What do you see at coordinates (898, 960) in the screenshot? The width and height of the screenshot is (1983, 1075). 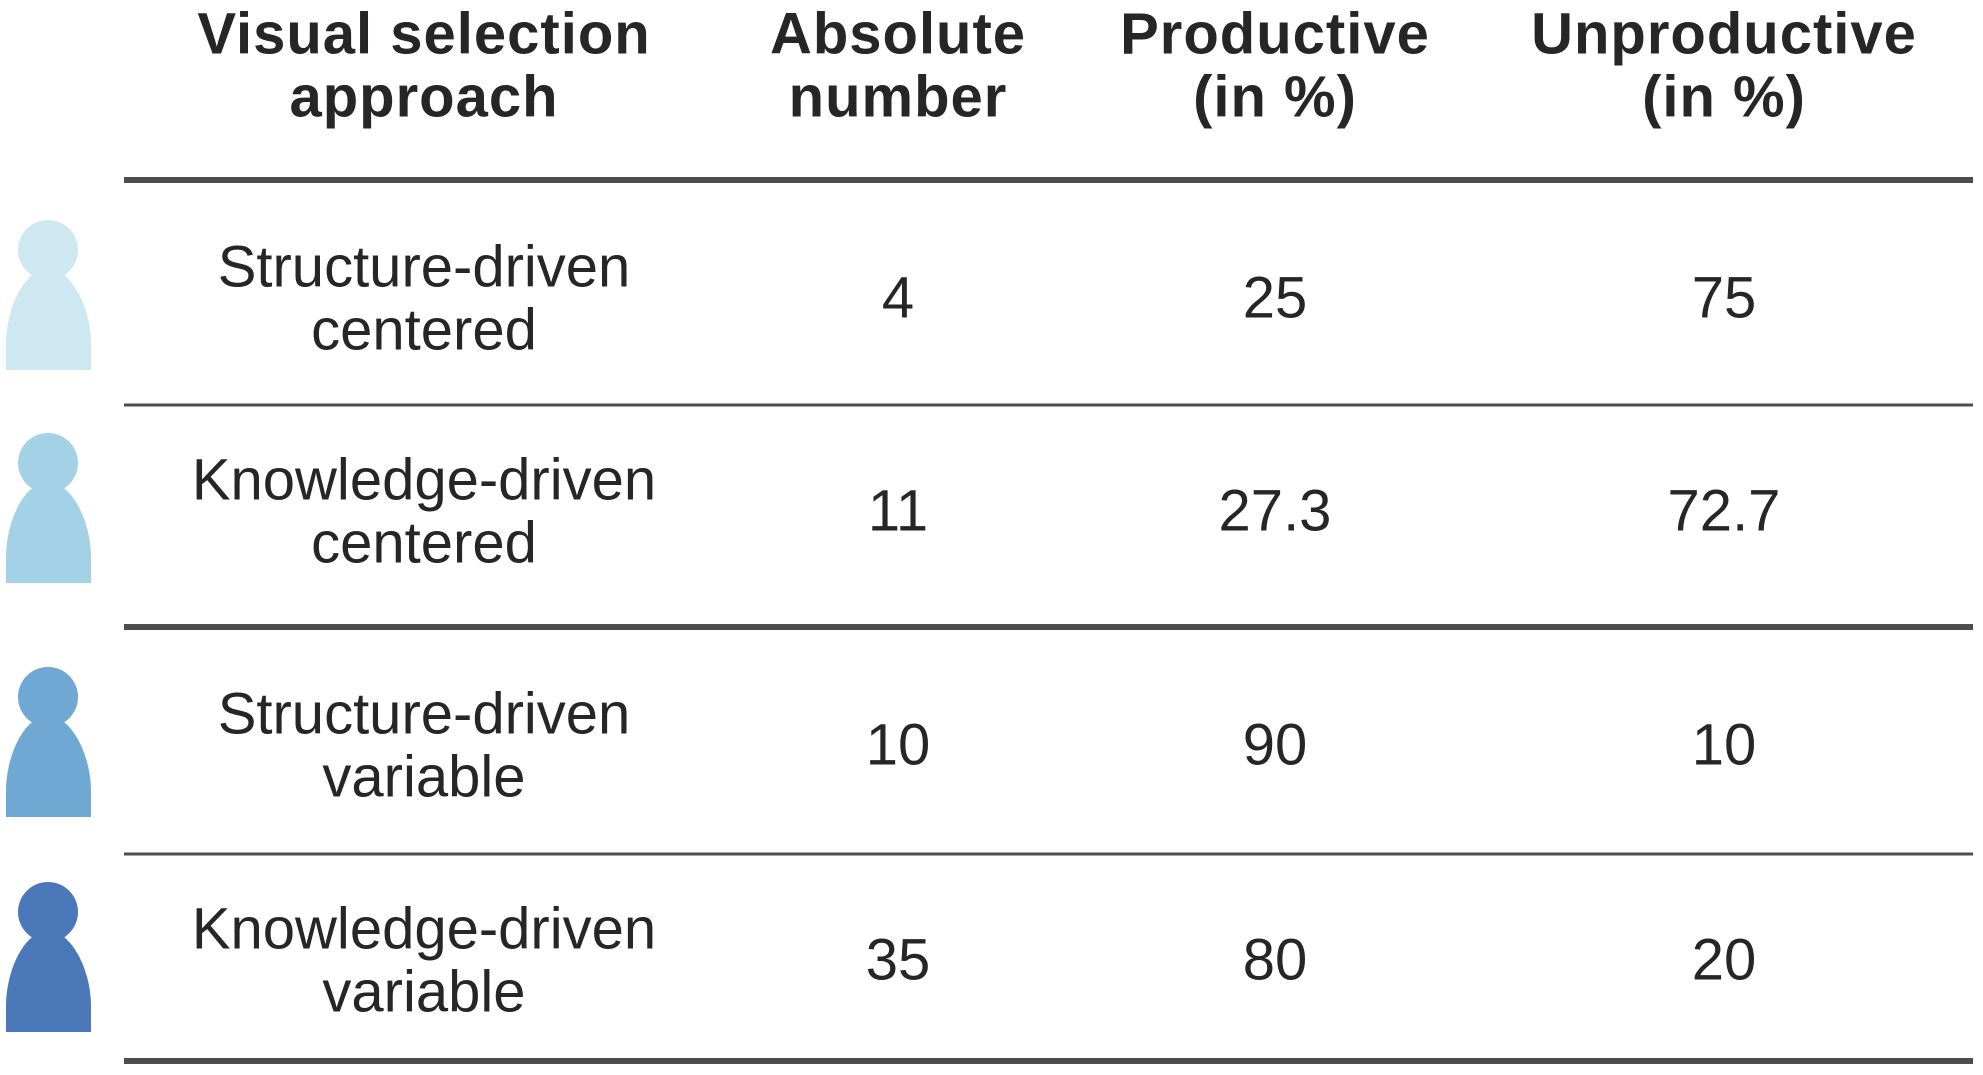 I see `value-cell: 35` at bounding box center [898, 960].